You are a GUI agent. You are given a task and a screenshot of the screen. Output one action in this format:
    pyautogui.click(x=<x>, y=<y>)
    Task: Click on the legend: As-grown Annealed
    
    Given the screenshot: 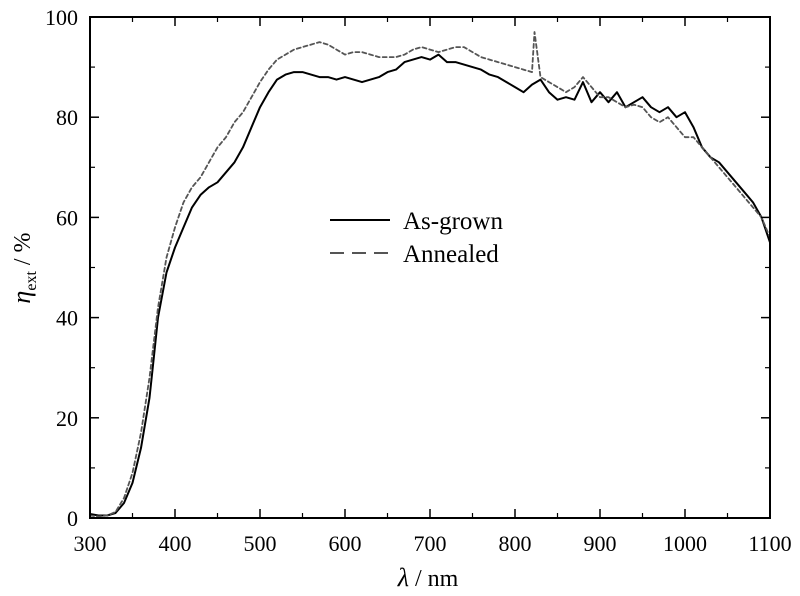 What is the action you would take?
    pyautogui.click(x=416, y=238)
    